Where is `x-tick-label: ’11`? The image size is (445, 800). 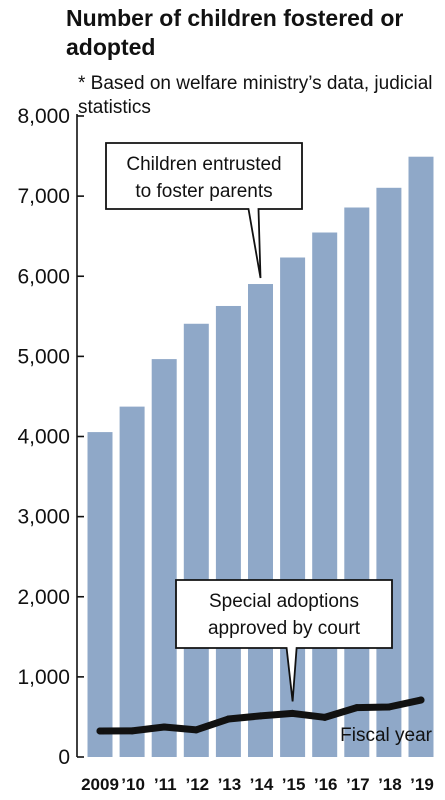
x-tick-label: ’11 is located at coordinates (165, 784).